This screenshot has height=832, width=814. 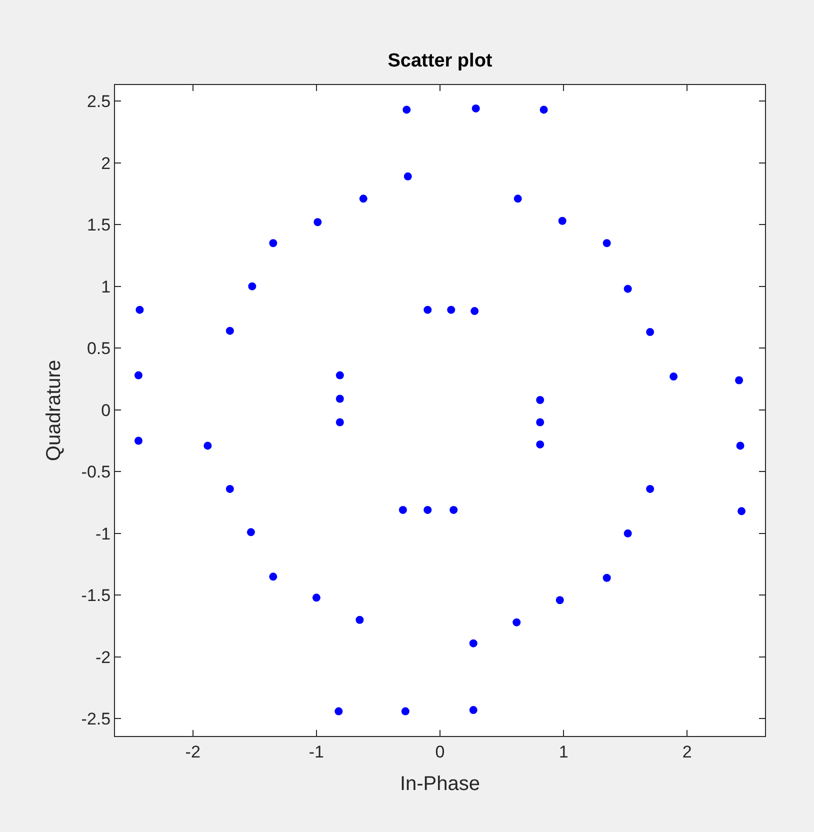 I want to click on chart-title: Scatter plot, so click(x=440, y=61).